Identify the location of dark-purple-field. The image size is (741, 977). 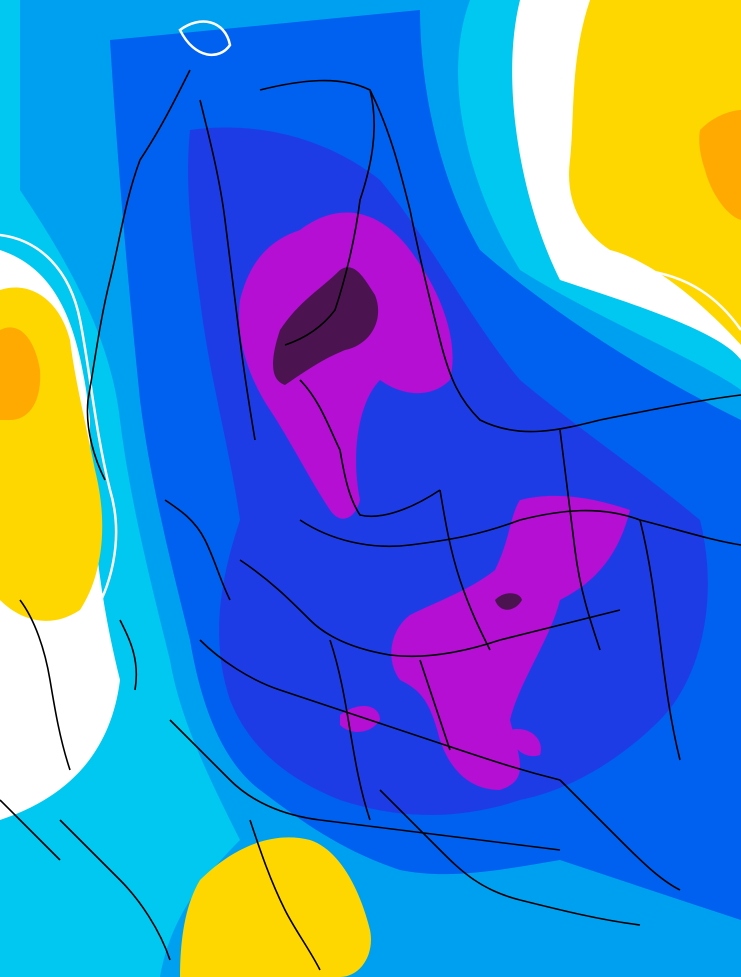
(397, 438).